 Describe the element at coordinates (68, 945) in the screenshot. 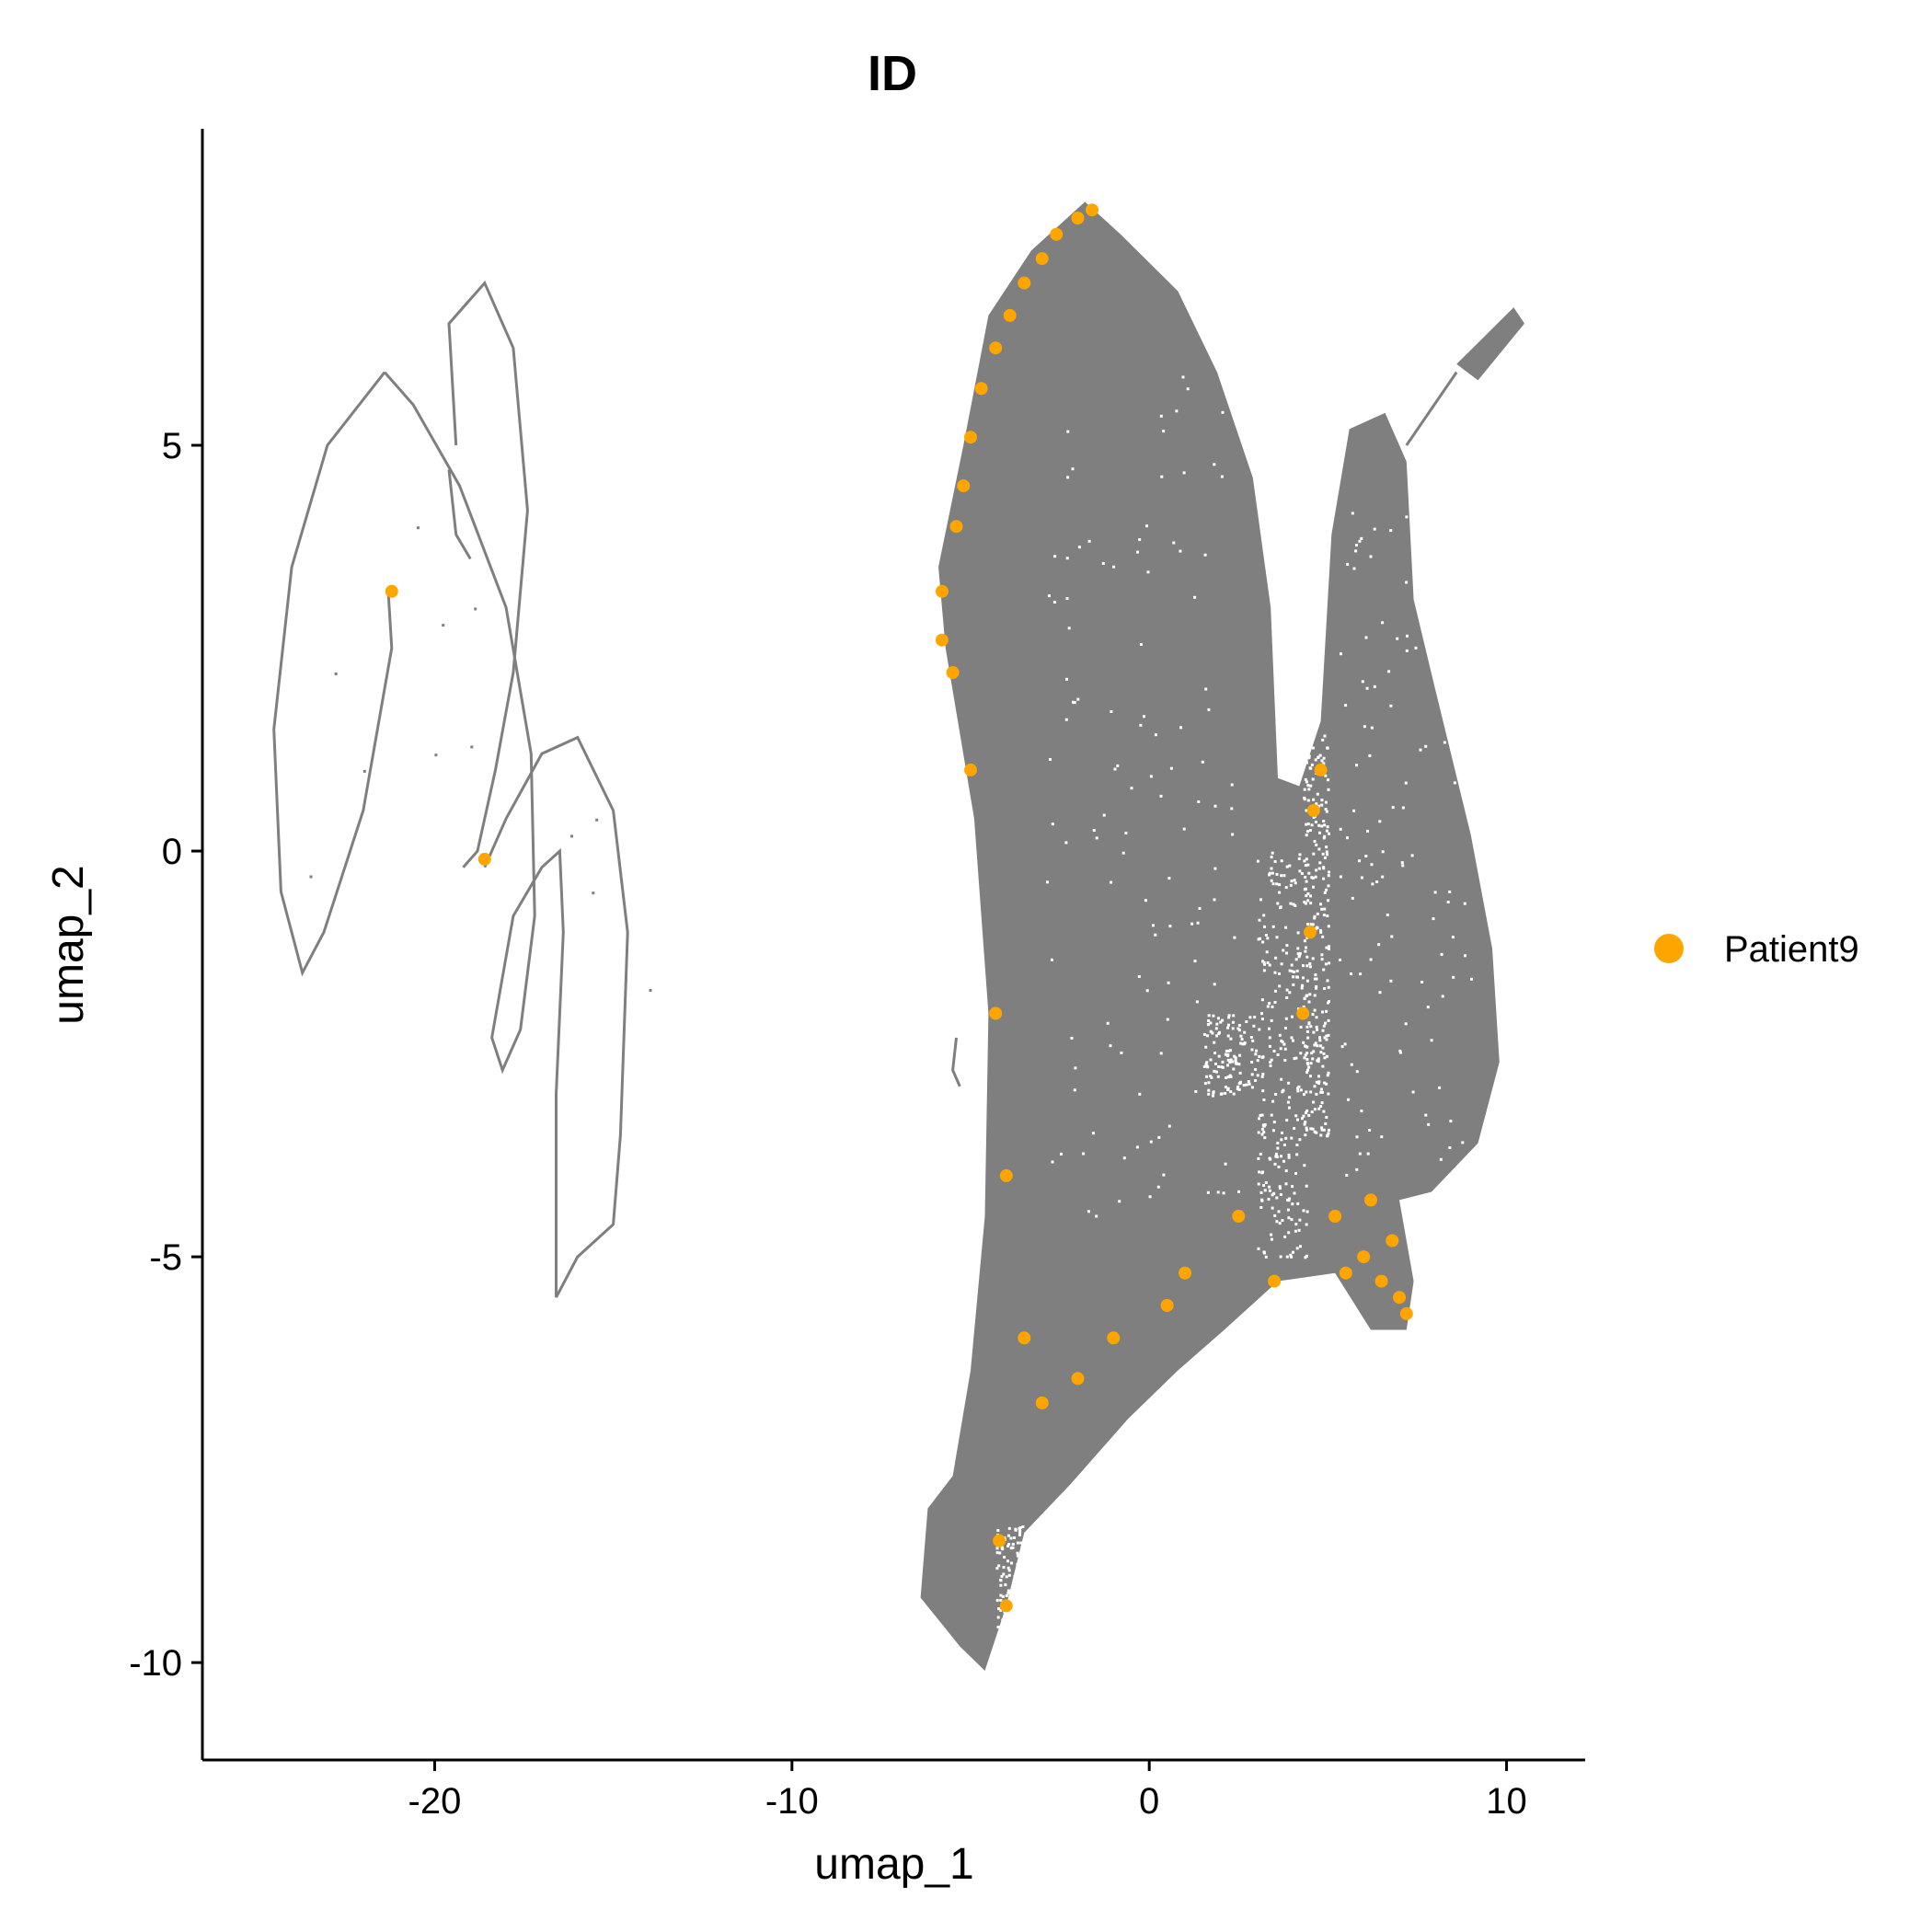

I see `y-axis-label: umap_2` at that location.